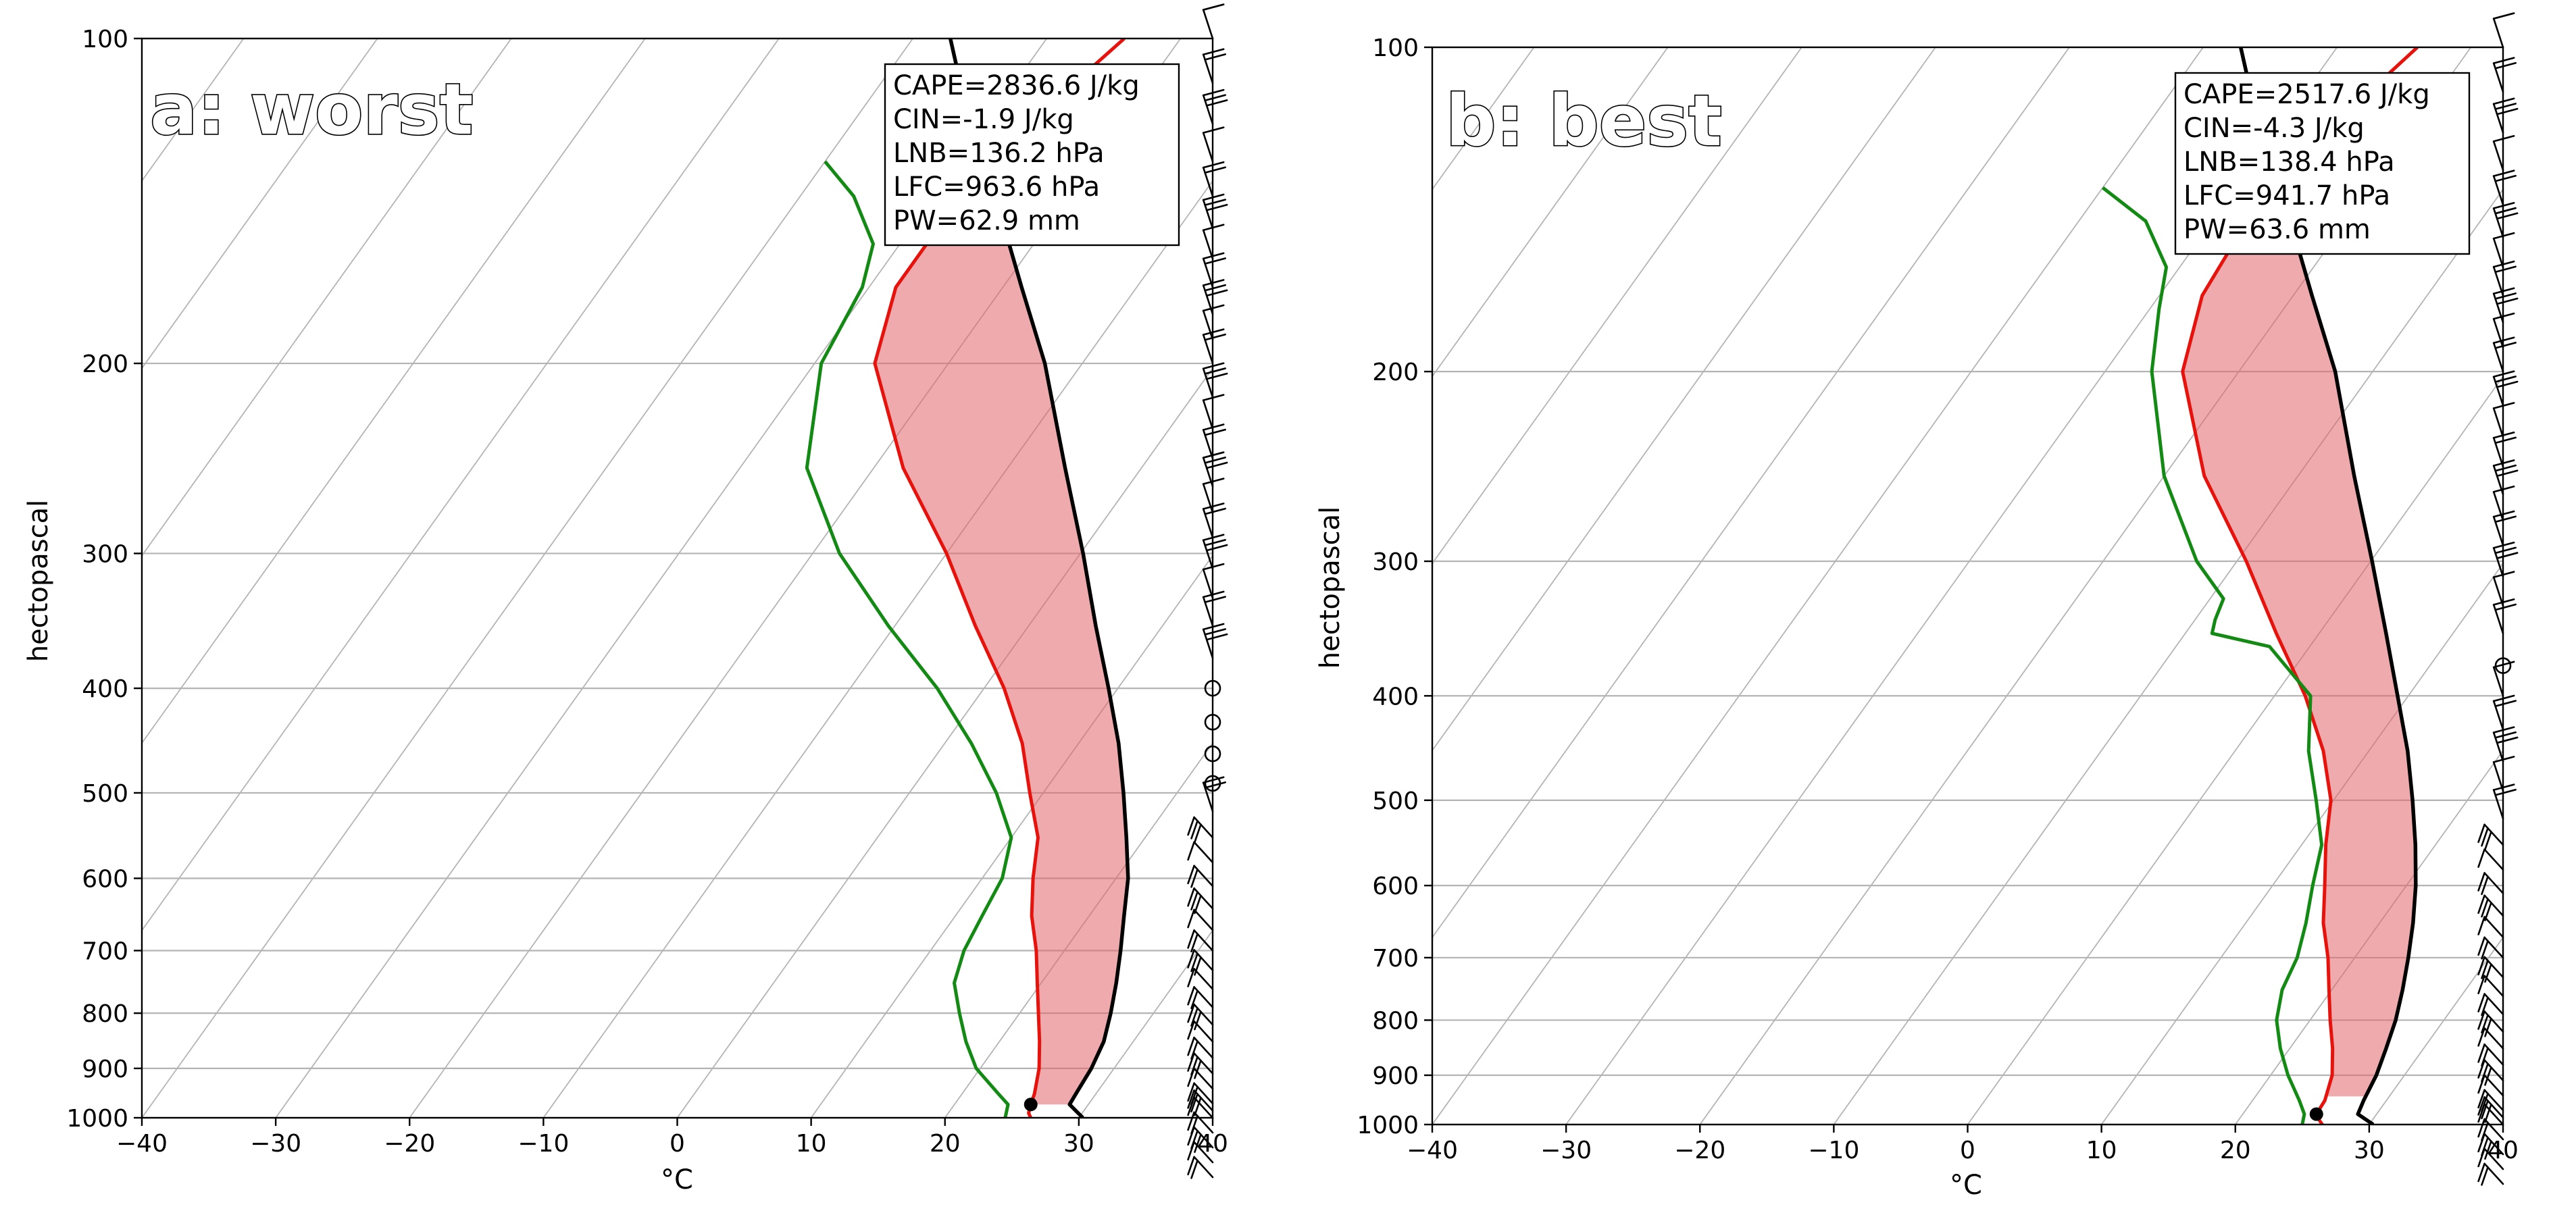 The image size is (2576, 1213). I want to click on y-tick-label: 800, so click(1395, 1021).